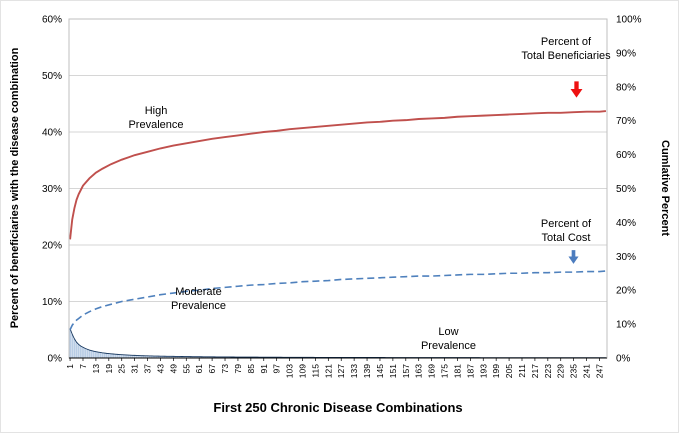 Image resolution: width=679 pixels, height=433 pixels. What do you see at coordinates (483, 371) in the screenshot?
I see `svg-text: 193` at bounding box center [483, 371].